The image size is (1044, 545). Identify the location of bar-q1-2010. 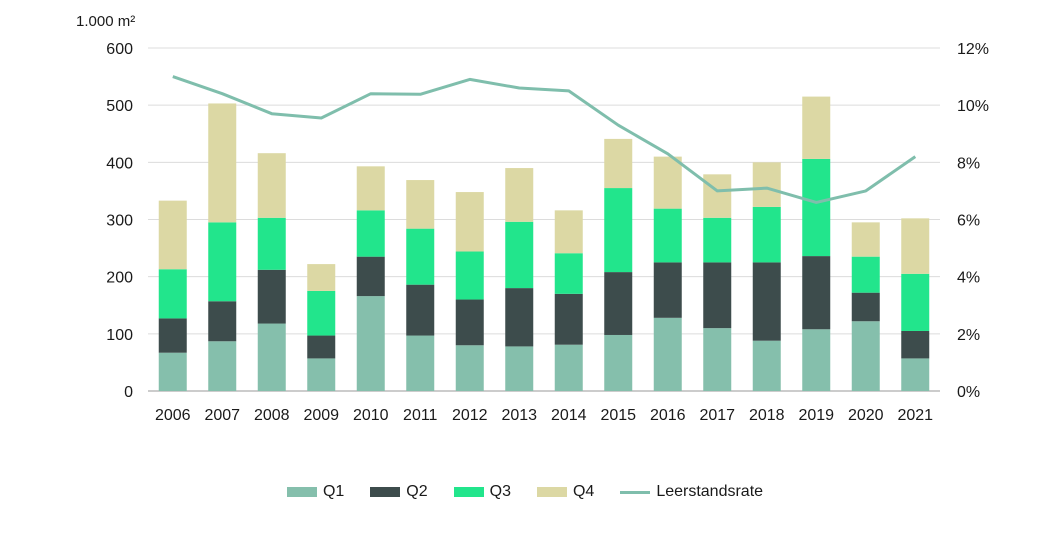
(370, 343).